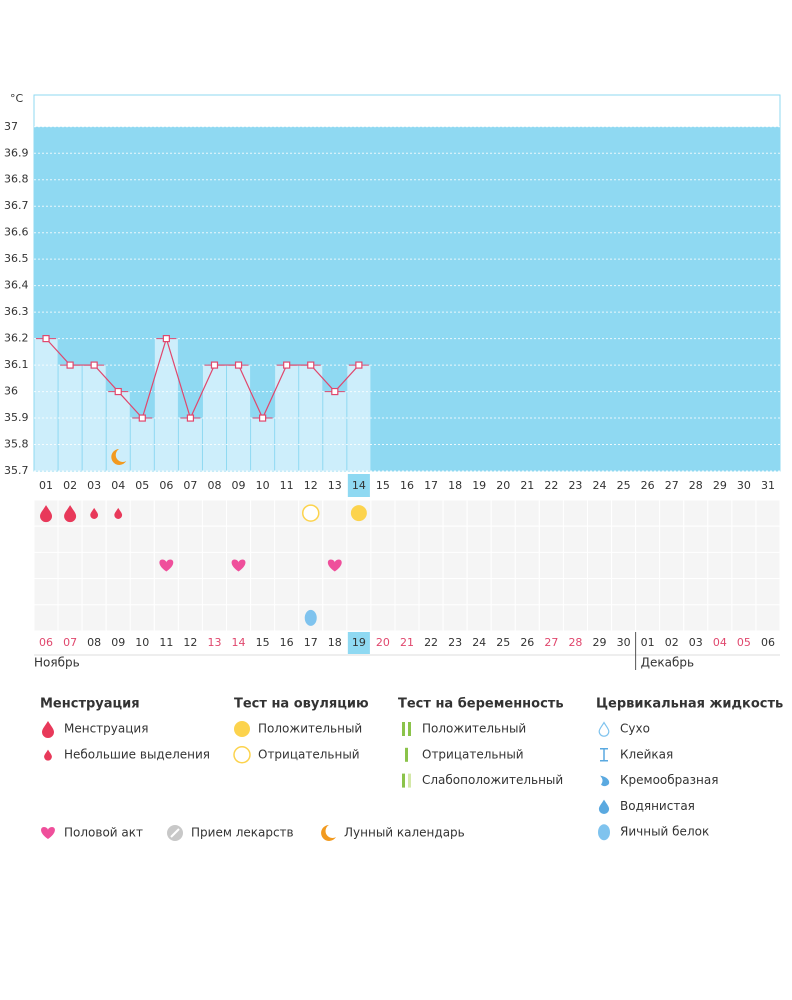  What do you see at coordinates (70, 642) in the screenshot?
I see `calendar-date: 07` at bounding box center [70, 642].